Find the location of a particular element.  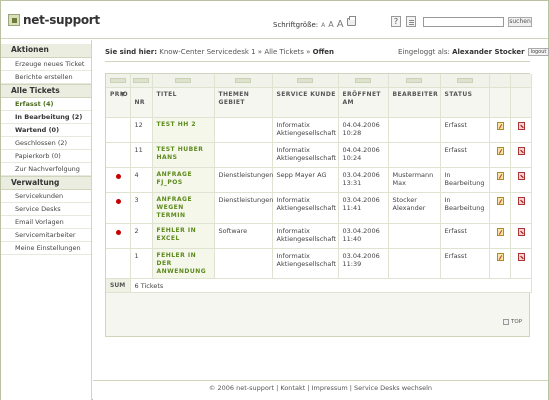

filter-row is located at coordinates (319, 81).